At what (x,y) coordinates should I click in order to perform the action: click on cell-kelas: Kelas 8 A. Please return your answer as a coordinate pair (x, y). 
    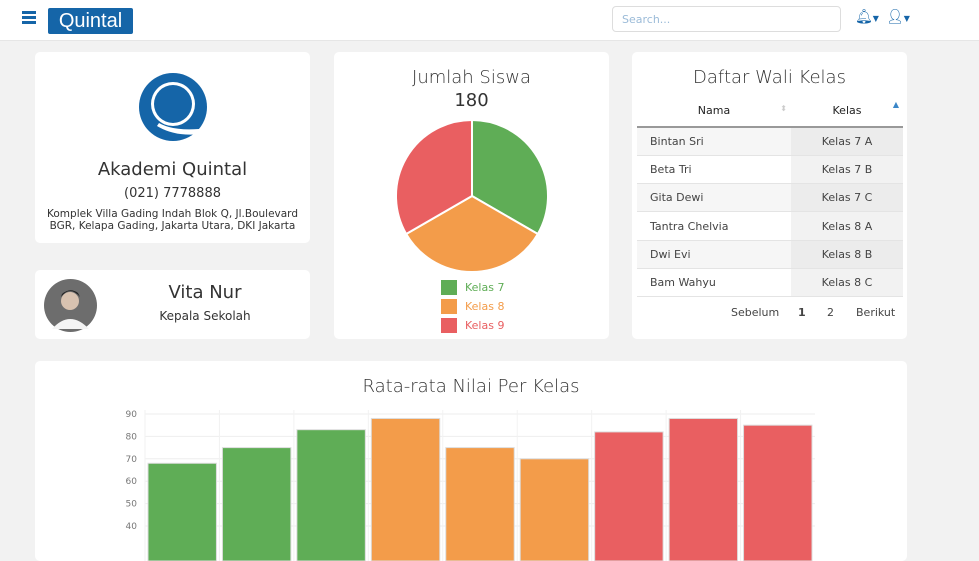
    Looking at the image, I should click on (847, 226).